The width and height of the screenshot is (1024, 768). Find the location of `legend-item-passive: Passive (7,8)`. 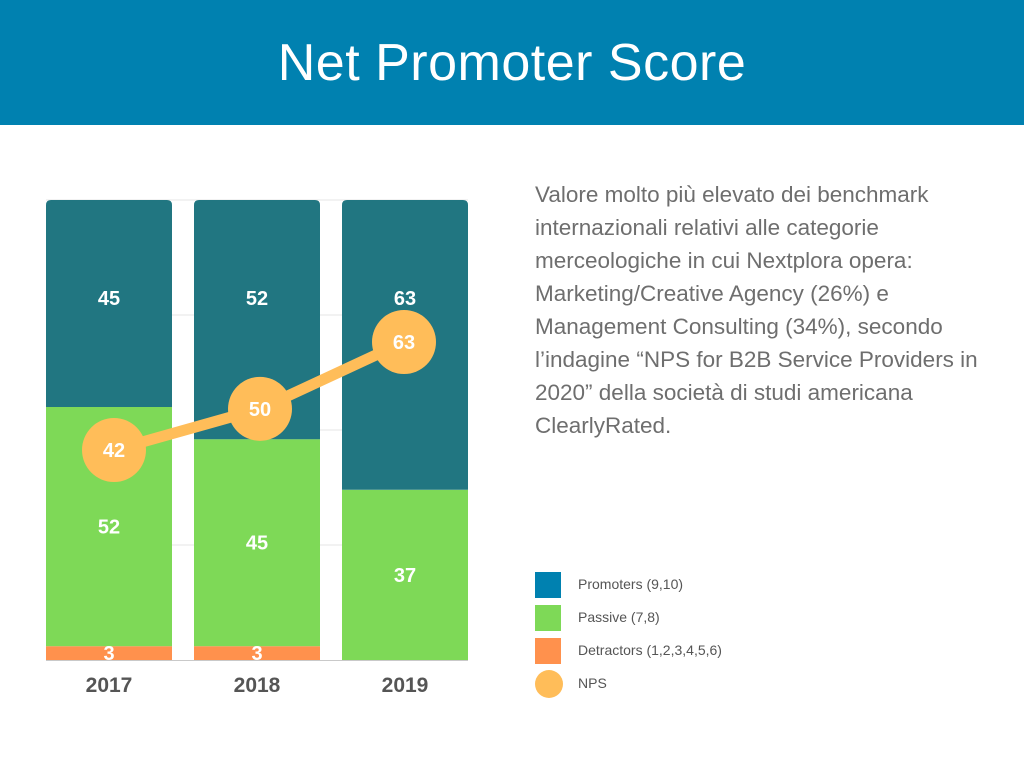

legend-item-passive: Passive (7,8) is located at coordinates (685, 619).